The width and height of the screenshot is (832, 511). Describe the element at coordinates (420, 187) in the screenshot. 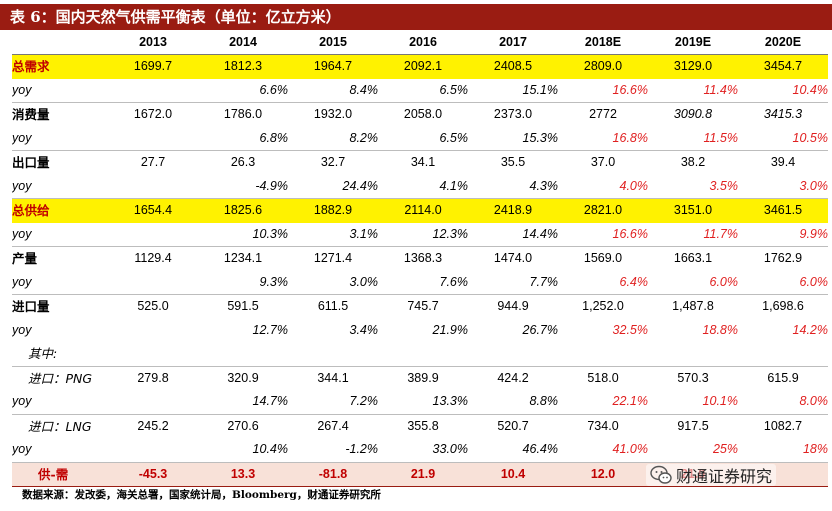

I see `yoy-row: yoy -4.9% 24.4% 4.1% 4.3% 4.0% 3.5% 3.0%` at that location.